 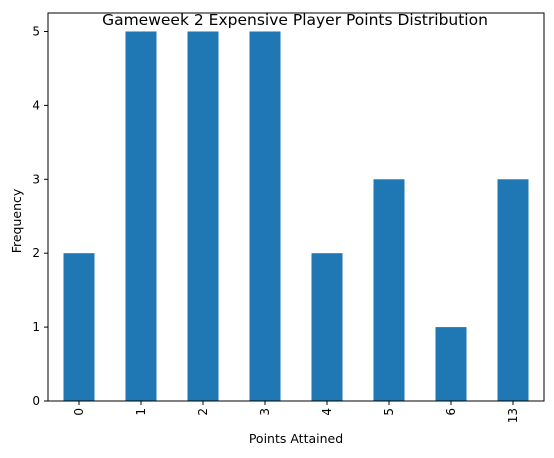 What do you see at coordinates (327, 412) in the screenshot?
I see `x-tick-label: 4` at bounding box center [327, 412].